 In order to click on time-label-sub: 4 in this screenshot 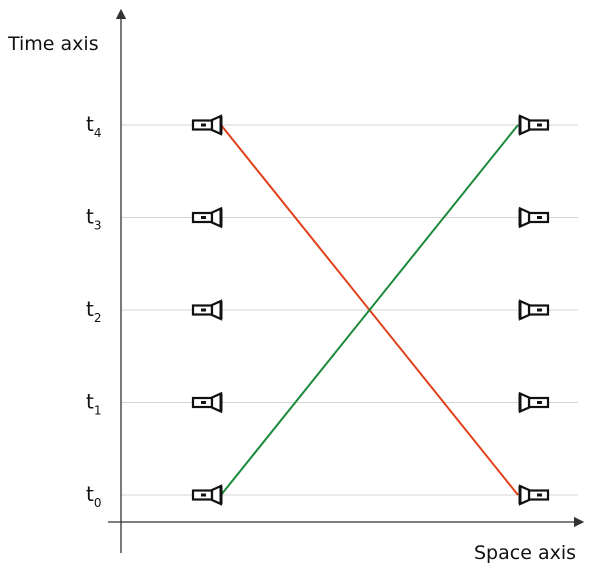, I will do `click(98, 133)`.